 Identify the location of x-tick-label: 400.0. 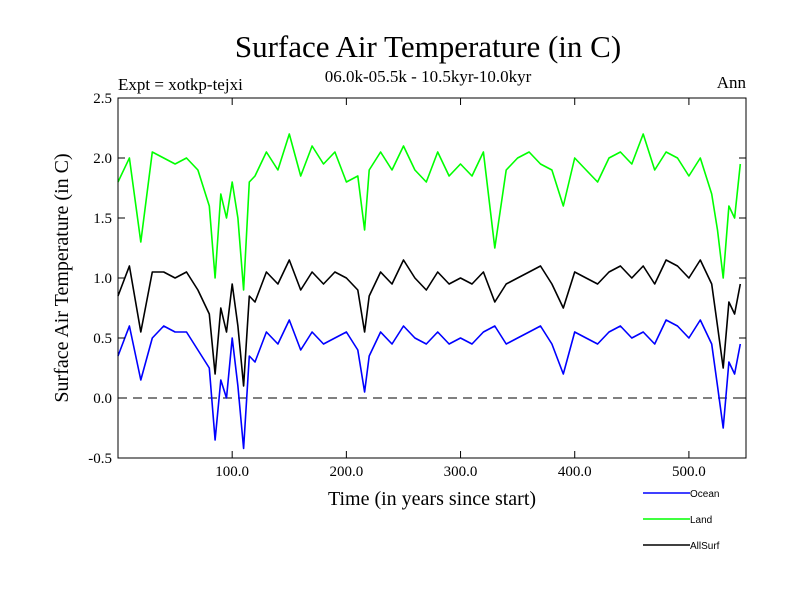
(575, 472).